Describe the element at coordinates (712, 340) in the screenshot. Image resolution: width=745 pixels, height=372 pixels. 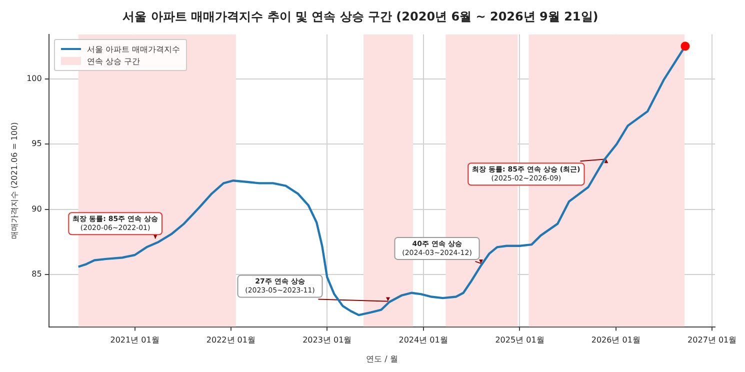
I see `x-tick-label: 2027년 01월` at that location.